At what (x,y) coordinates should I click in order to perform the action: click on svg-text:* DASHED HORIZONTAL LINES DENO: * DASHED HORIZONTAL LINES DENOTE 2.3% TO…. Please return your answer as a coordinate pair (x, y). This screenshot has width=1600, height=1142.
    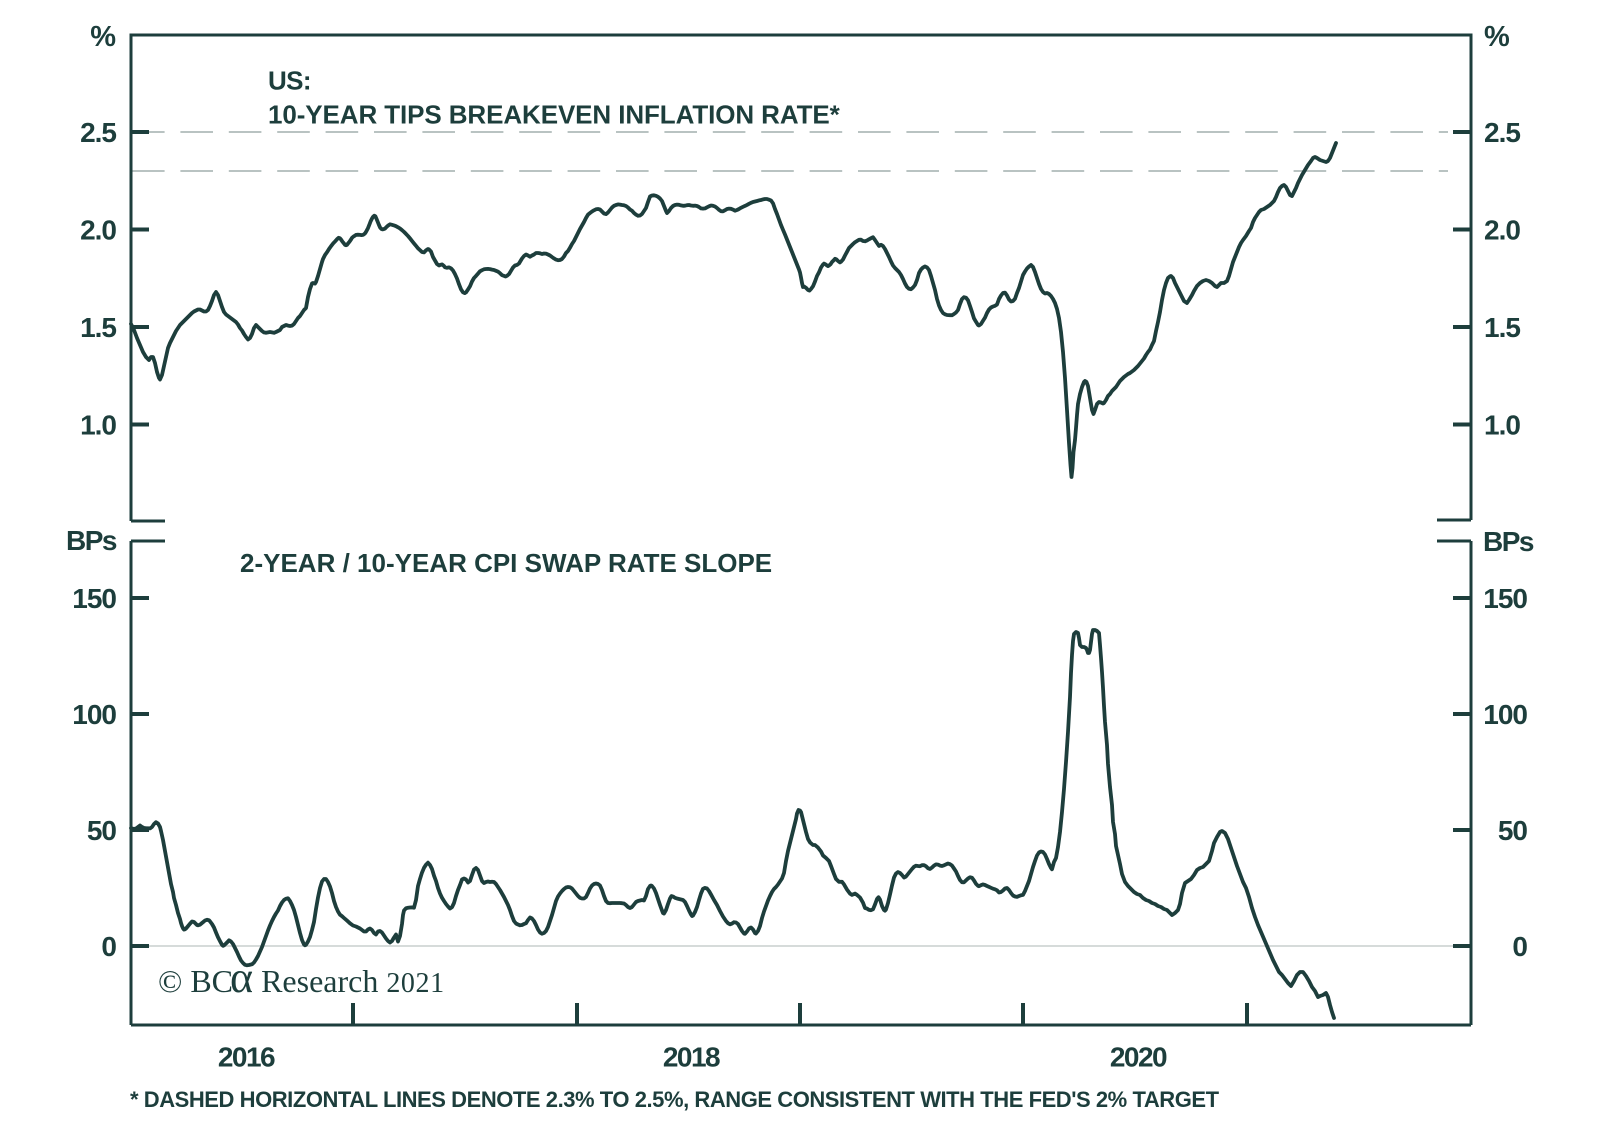
    Looking at the image, I should click on (675, 1099).